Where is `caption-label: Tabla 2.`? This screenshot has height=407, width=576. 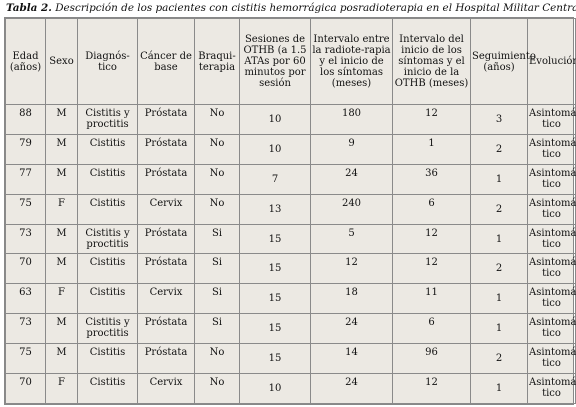
caption-label: Tabla 2. is located at coordinates (29, 8).